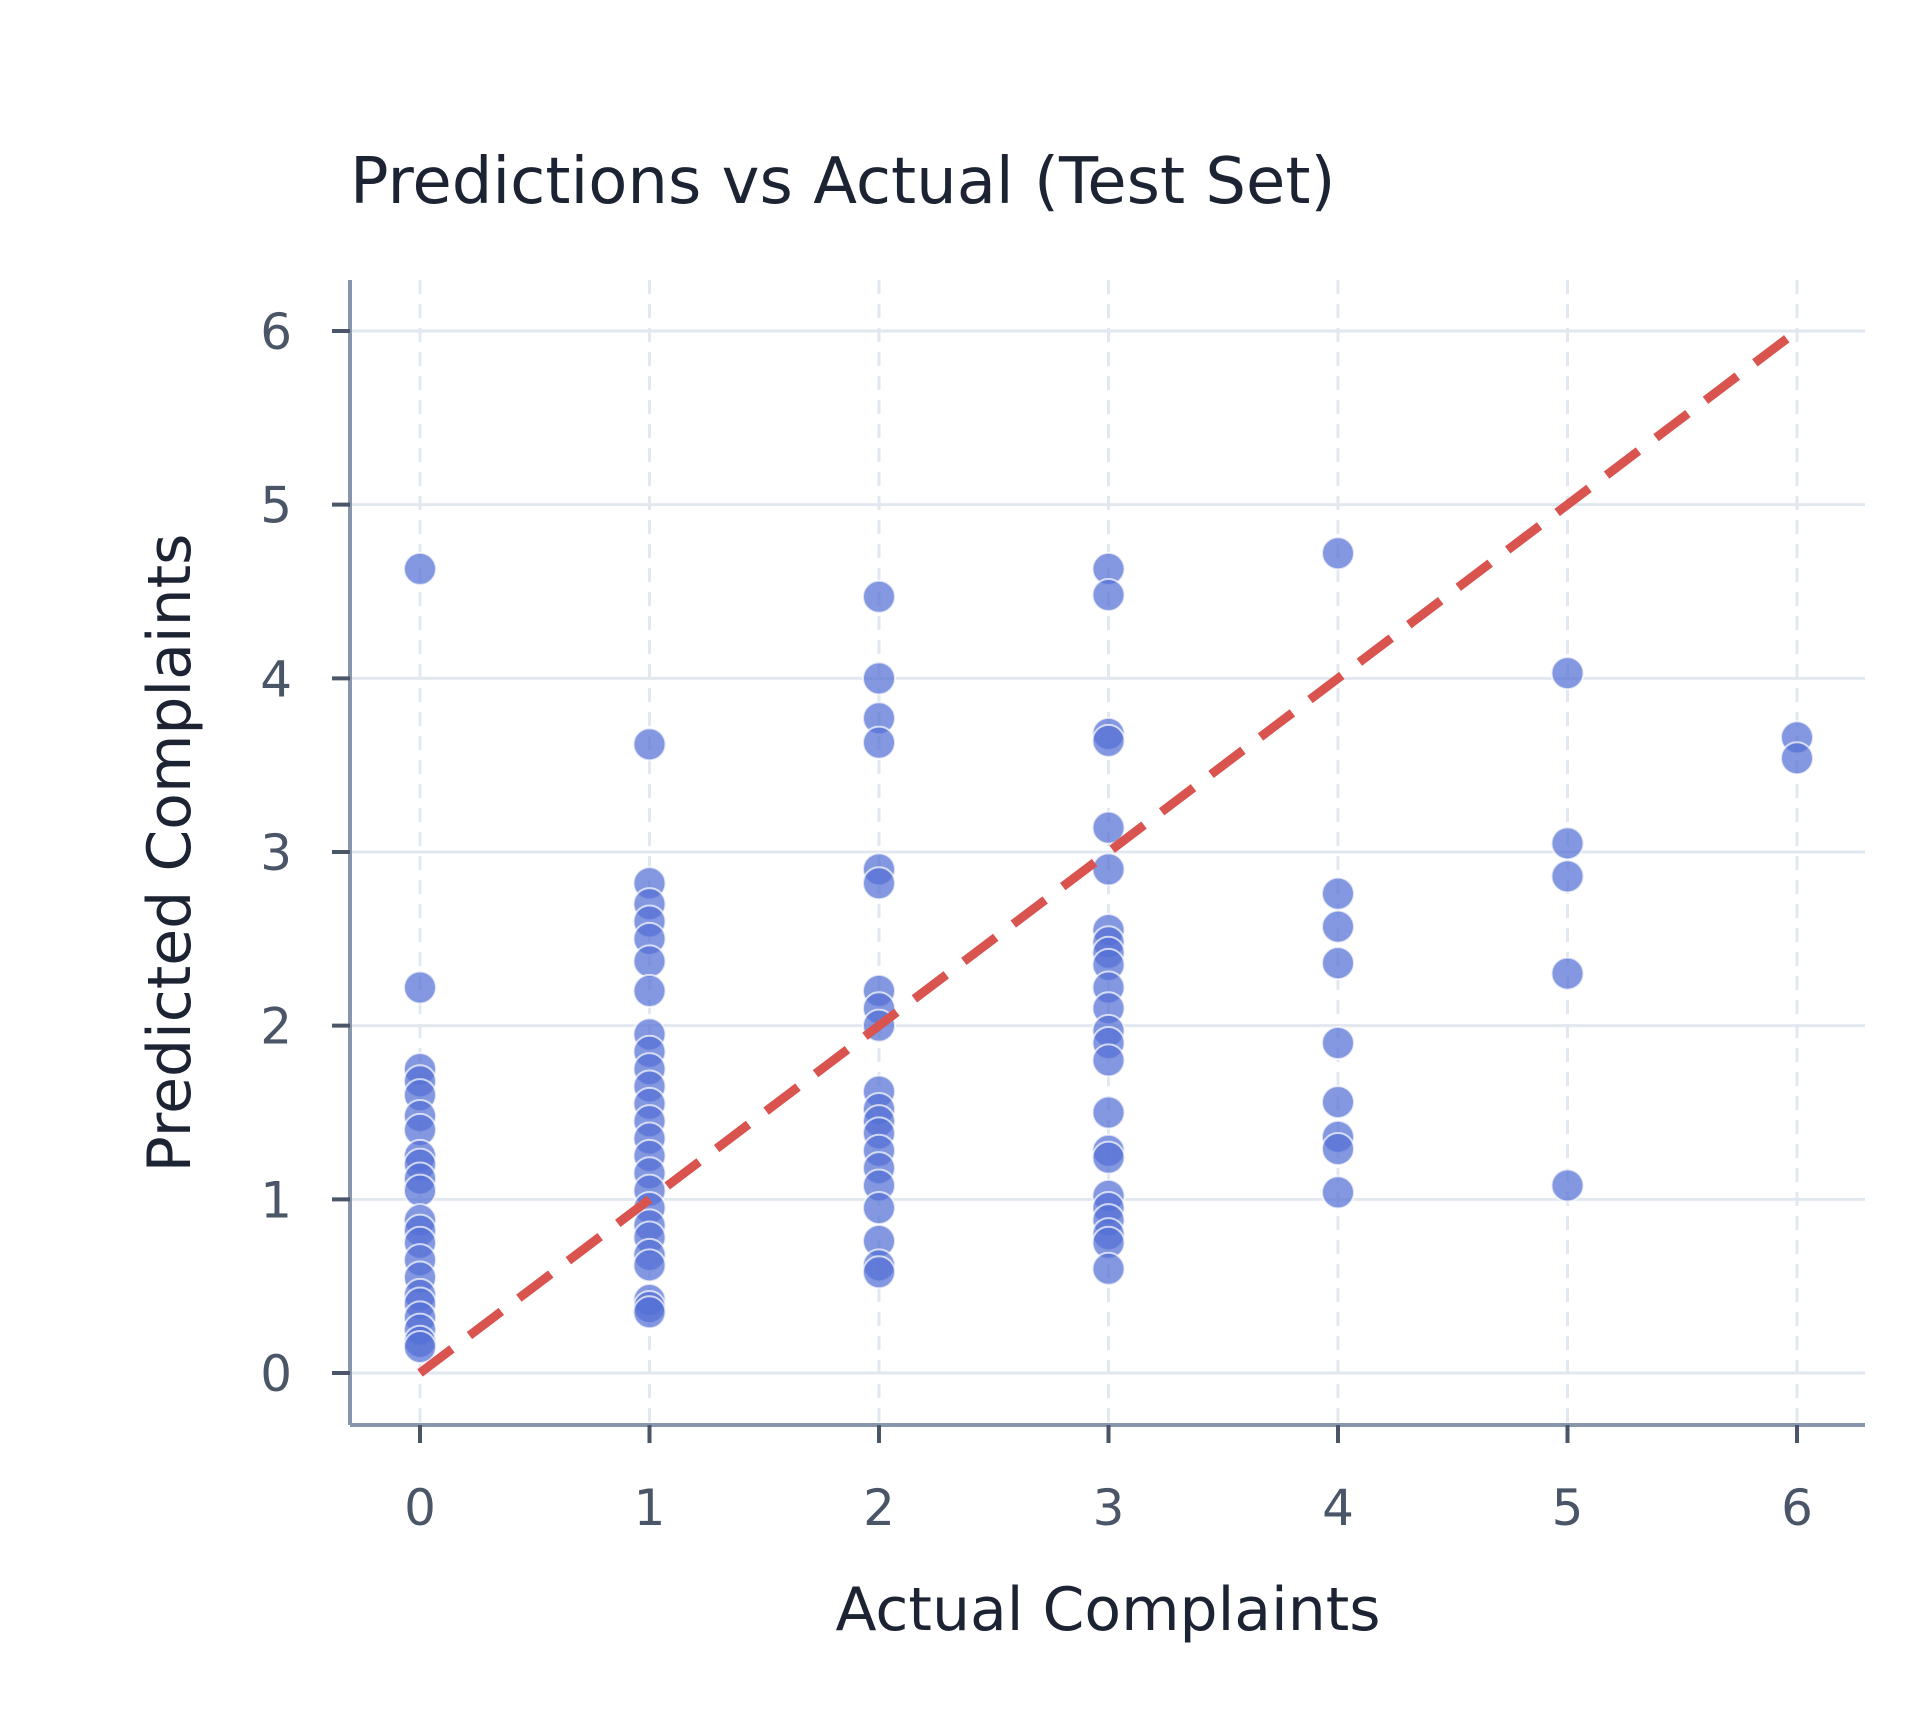 This screenshot has width=1920, height=1718. I want to click on x-tick-label-2: 2, so click(879, 1508).